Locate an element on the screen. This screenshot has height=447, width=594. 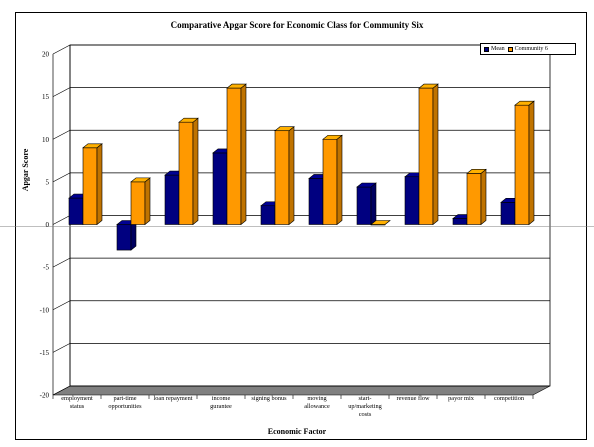
bar-mean-start-up-marketing-costs is located at coordinates (366, 204).